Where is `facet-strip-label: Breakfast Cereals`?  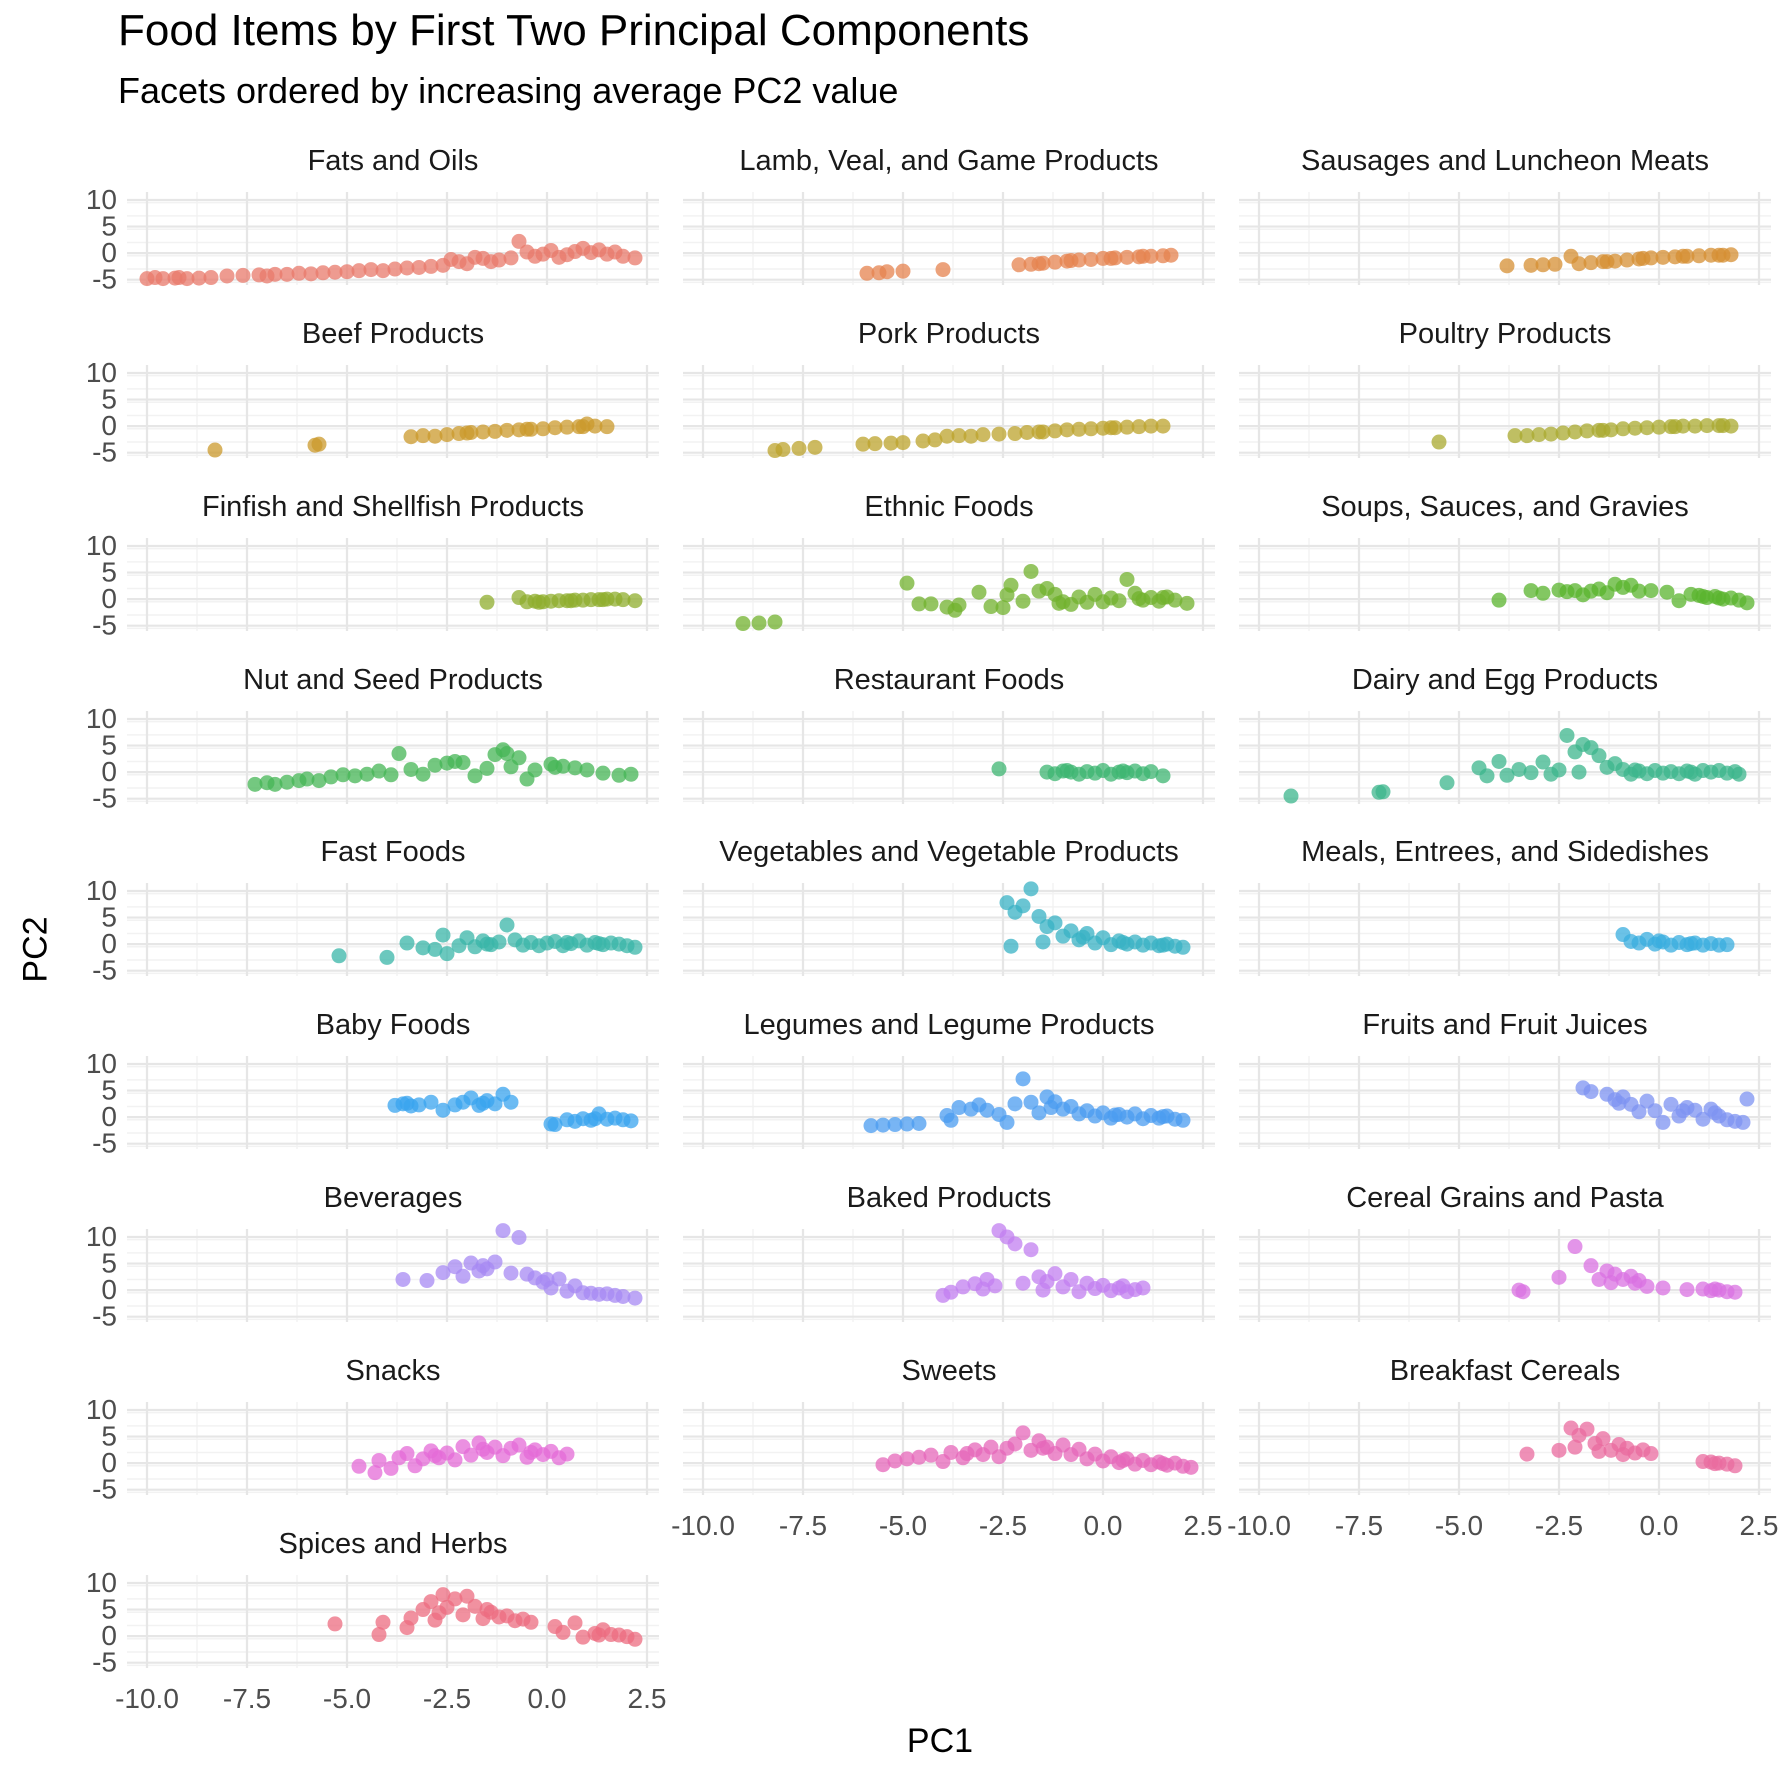
facet-strip-label: Breakfast Cereals is located at coordinates (1505, 1371).